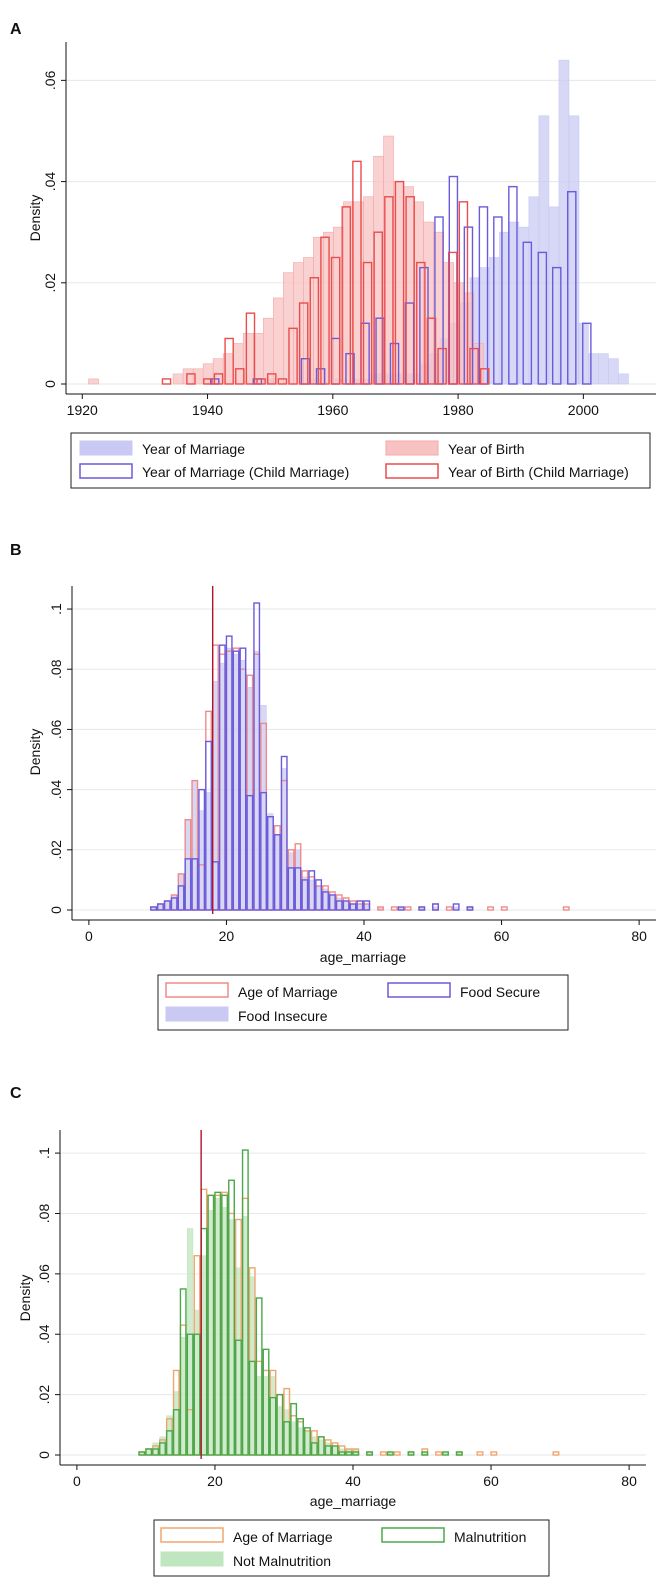 Image resolution: width=670 pixels, height=1591 pixels. Describe the element at coordinates (56, 729) in the screenshot. I see `panel-b-ytick-label: .06` at that location.